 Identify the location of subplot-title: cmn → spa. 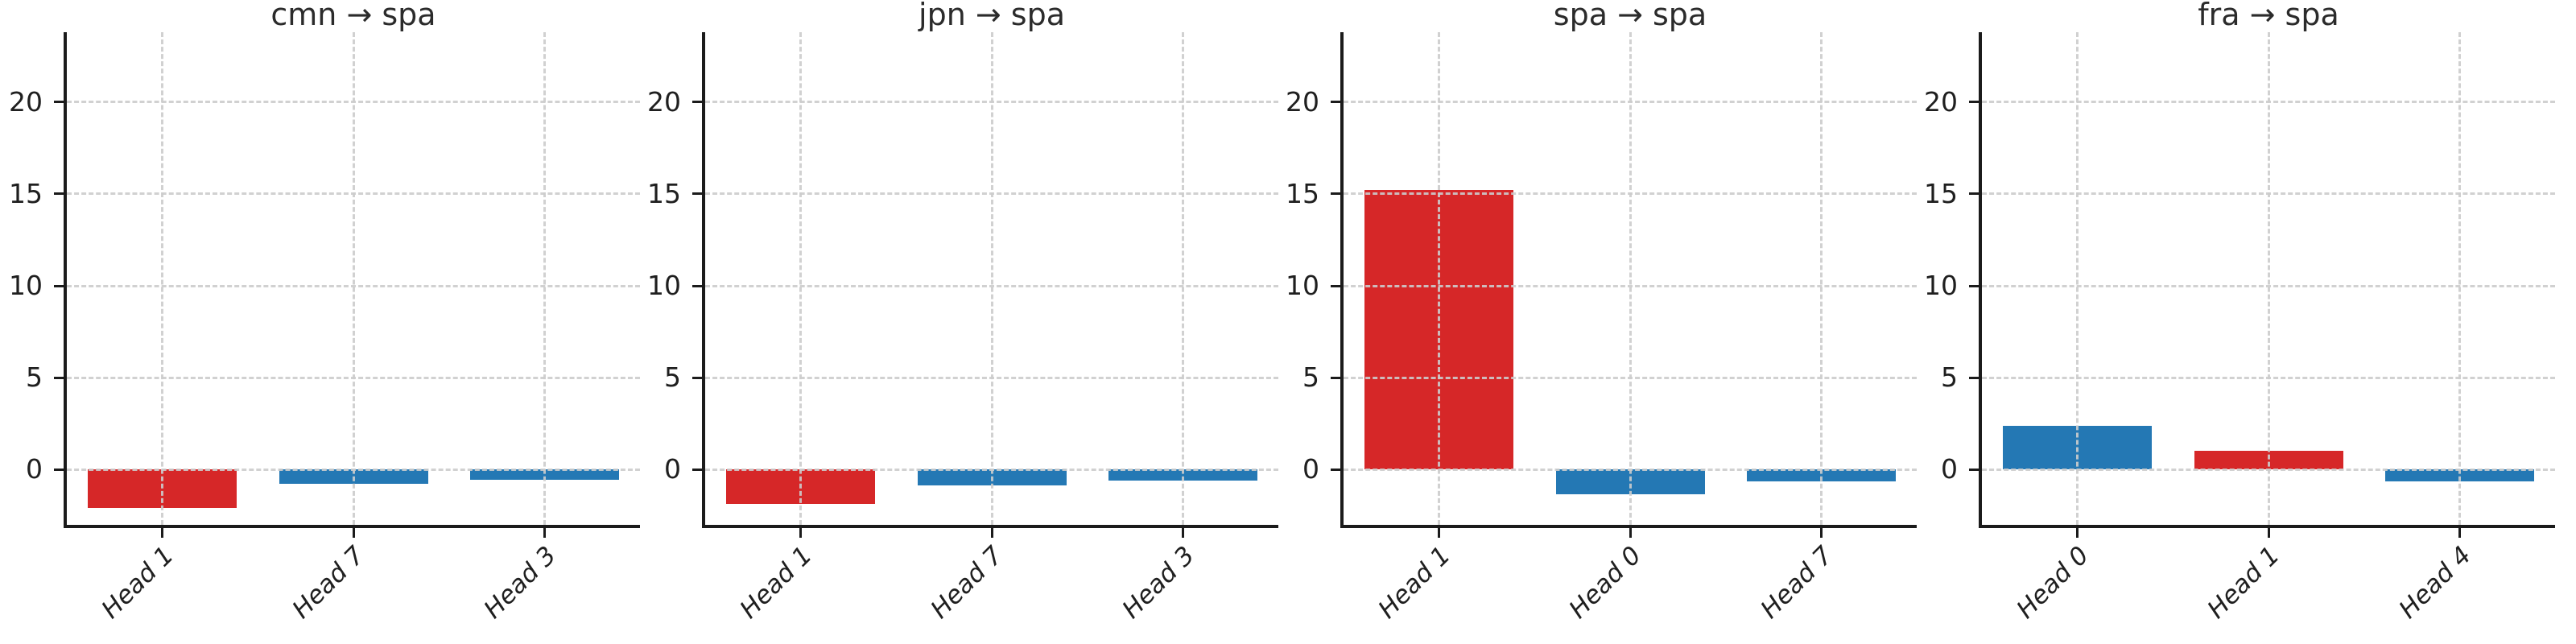
(353, 16).